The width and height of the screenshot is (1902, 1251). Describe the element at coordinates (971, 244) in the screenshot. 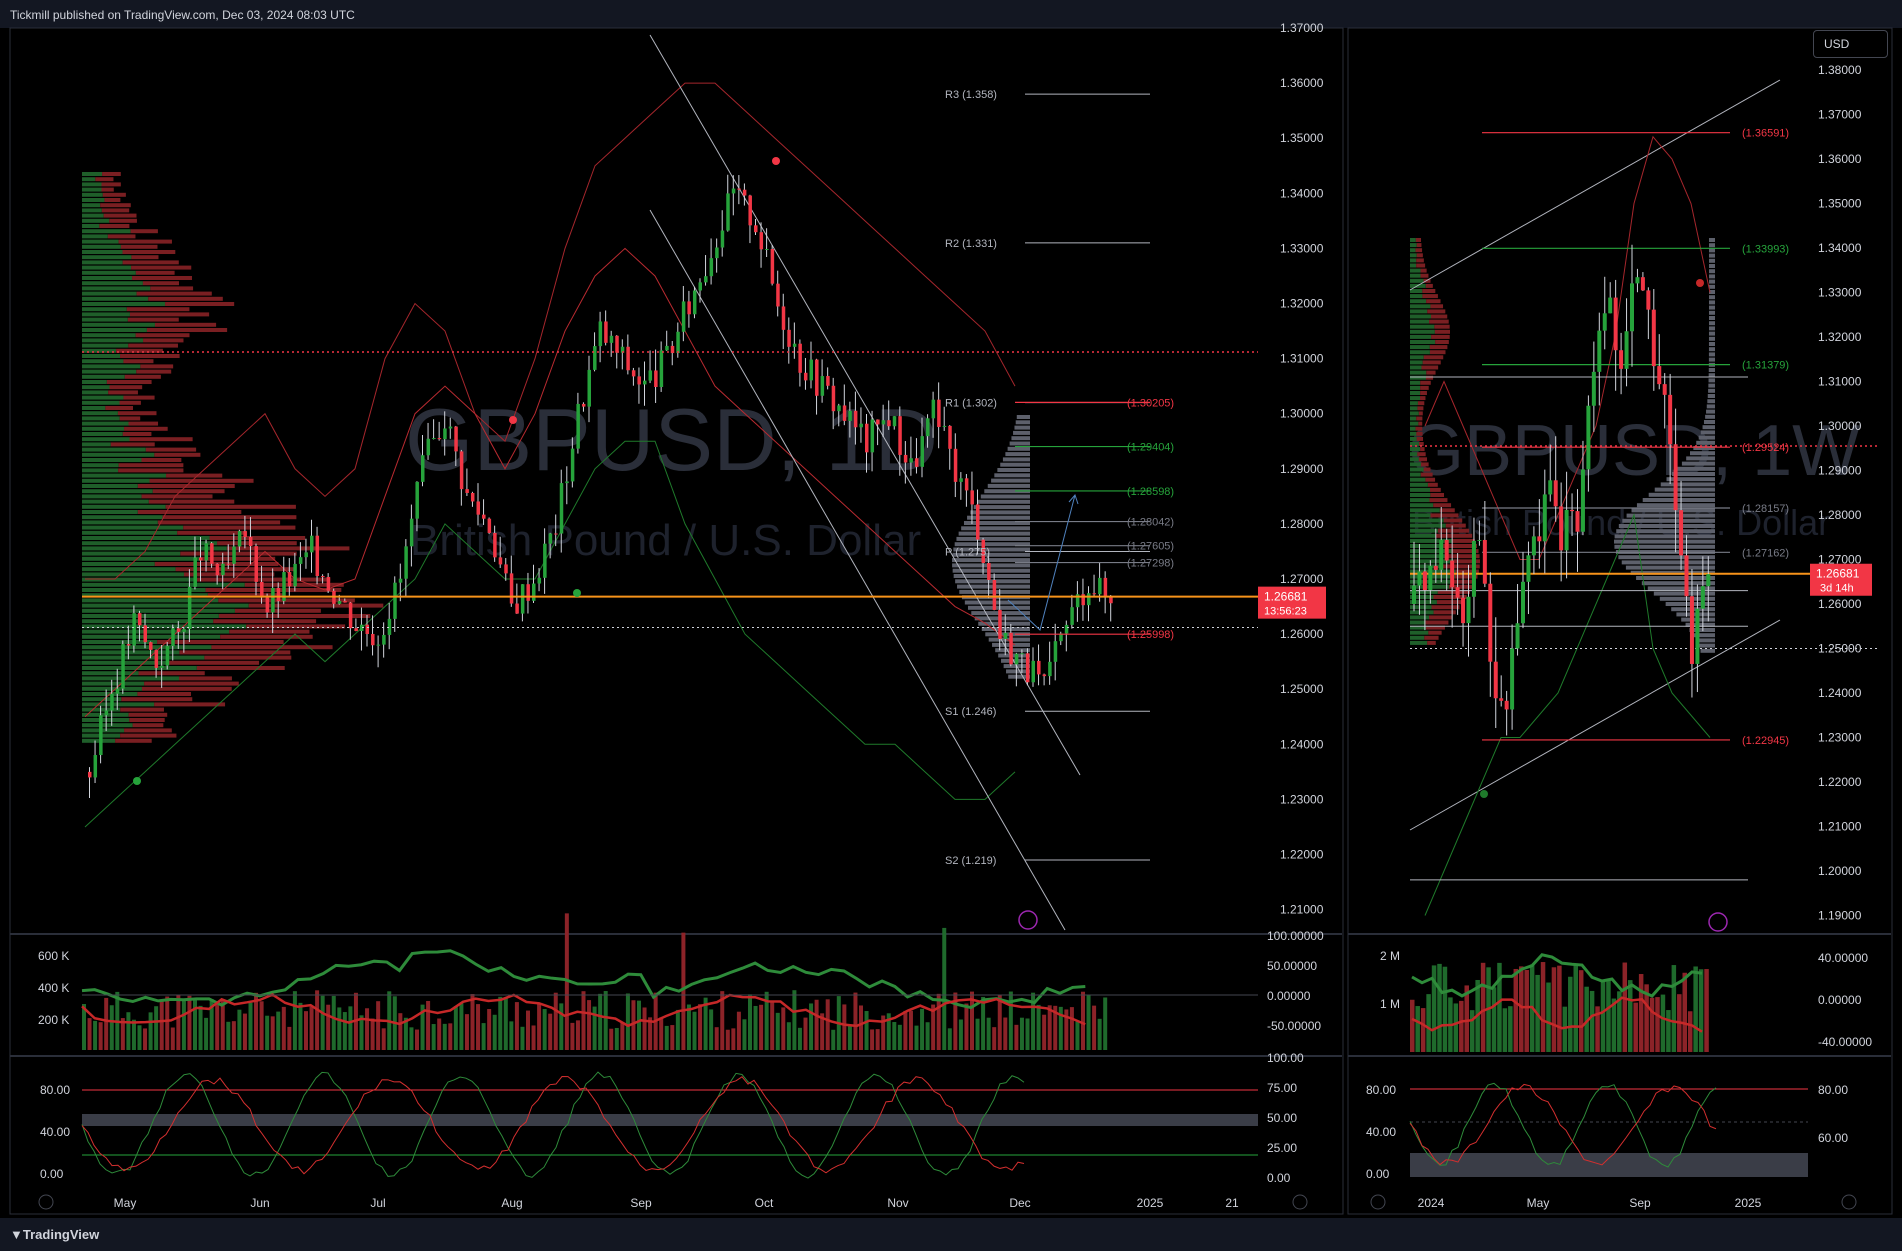

I see `pivot-label: R2 (1.331)` at that location.